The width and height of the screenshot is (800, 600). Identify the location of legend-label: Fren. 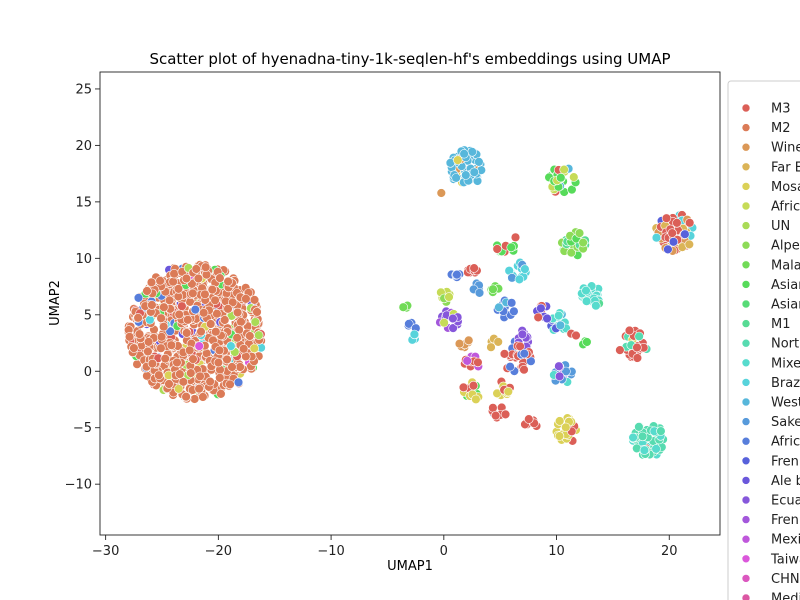
(785, 461).